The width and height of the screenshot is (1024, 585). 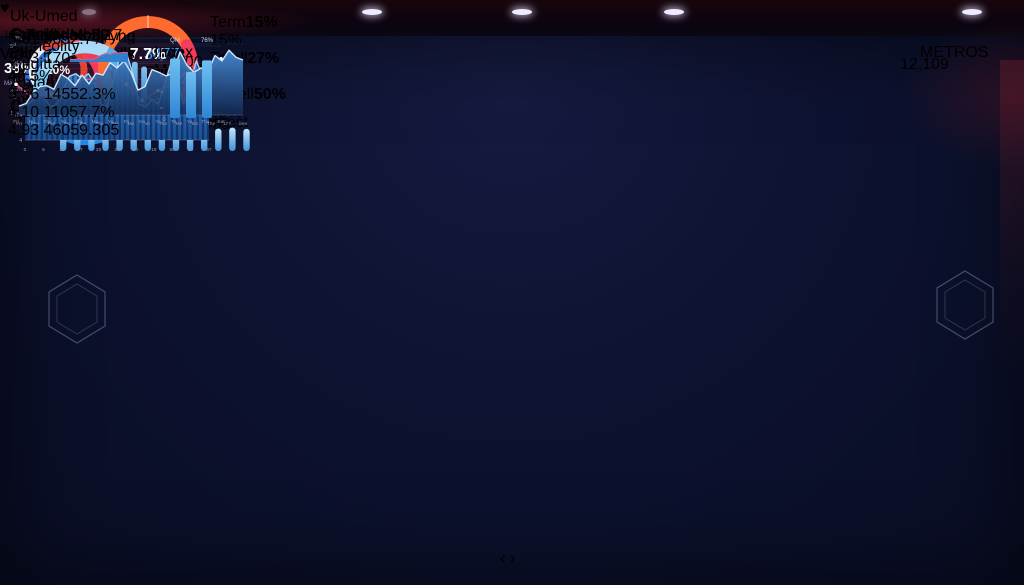 I want to click on svg-text: Tue, so click(x=51, y=124).